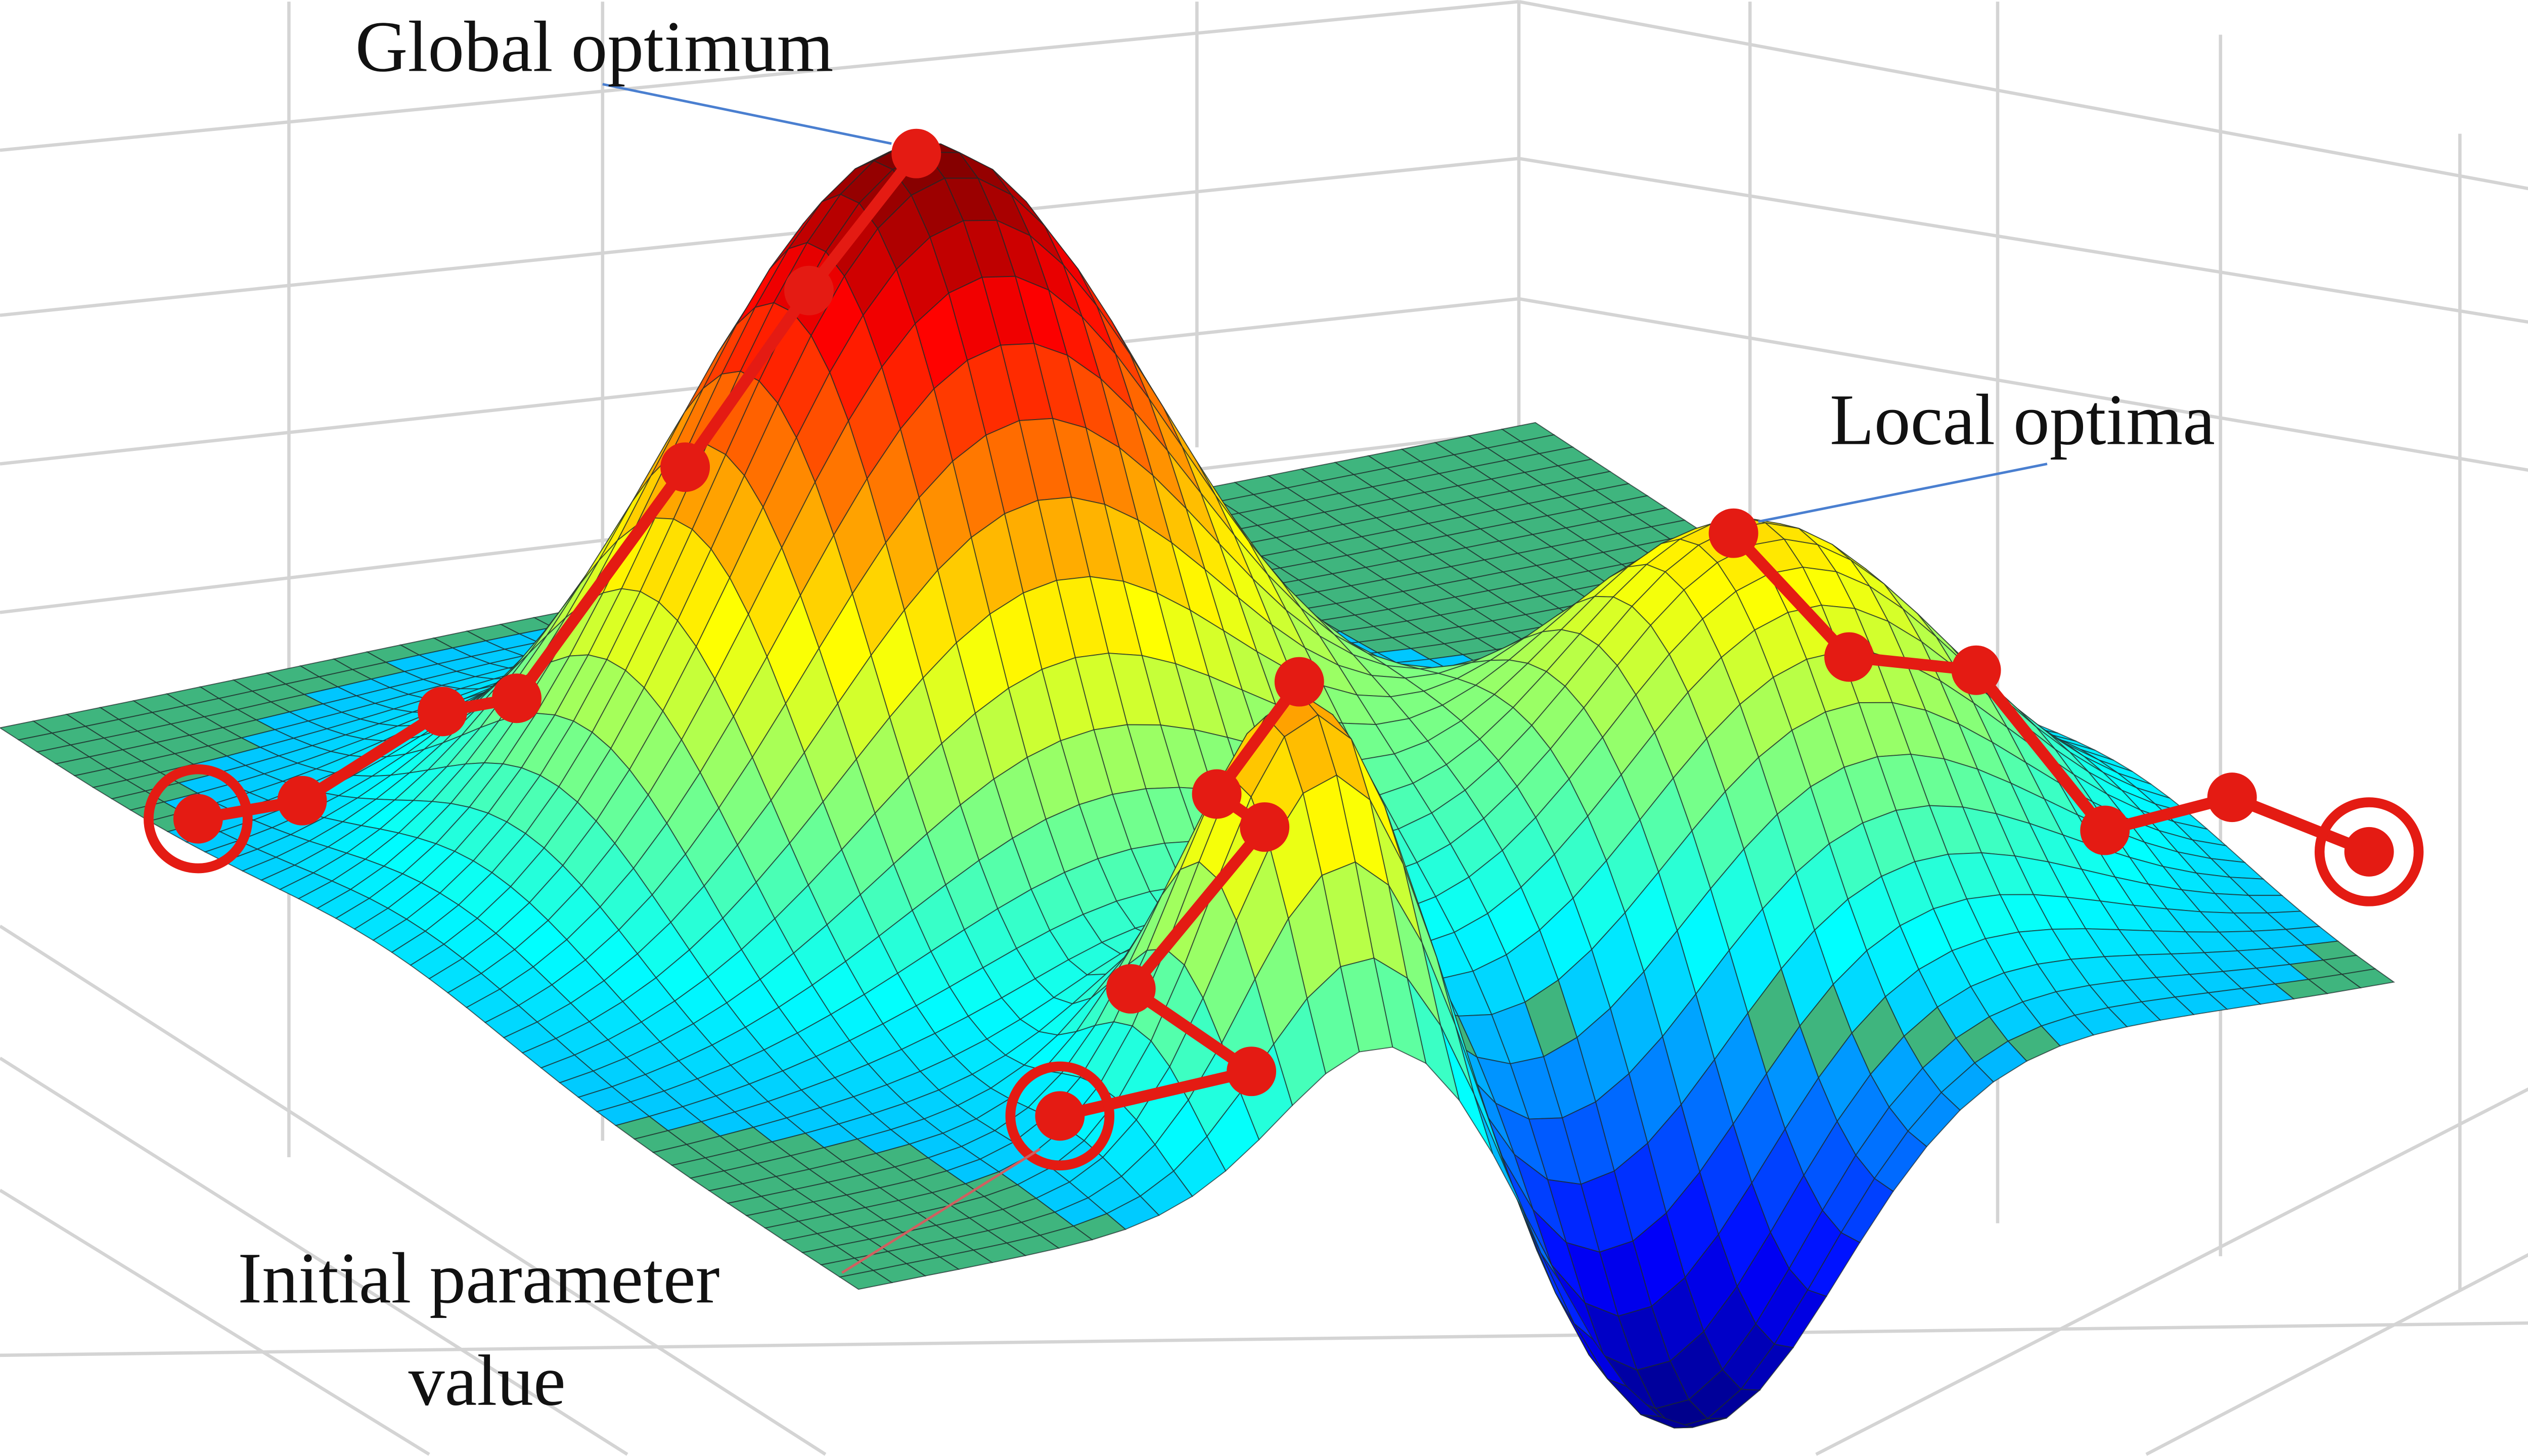 The image size is (2528, 1456). I want to click on label-local: Local optima, so click(2023, 420).